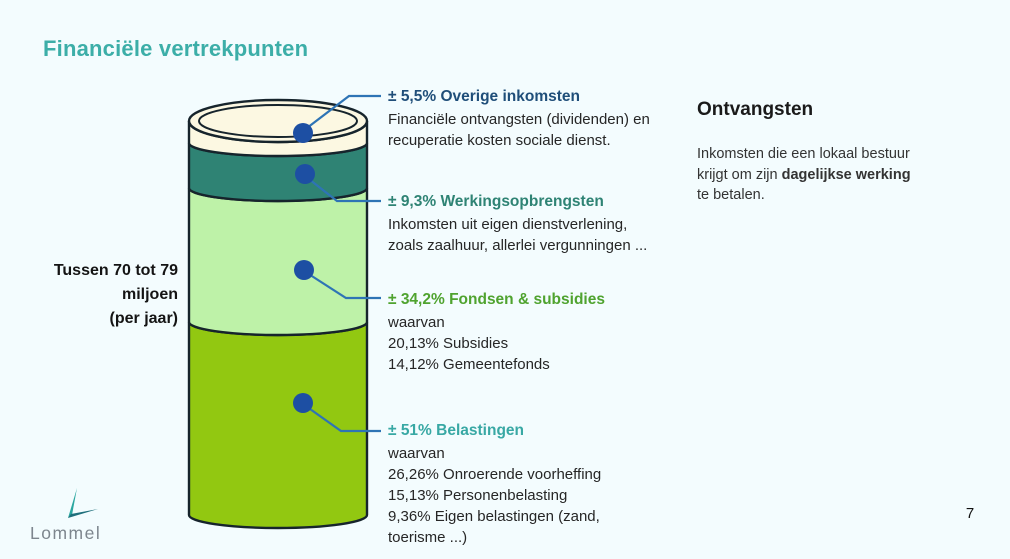 Image resolution: width=1010 pixels, height=559 pixels. I want to click on stacked-cylinder-chart, so click(284, 312).